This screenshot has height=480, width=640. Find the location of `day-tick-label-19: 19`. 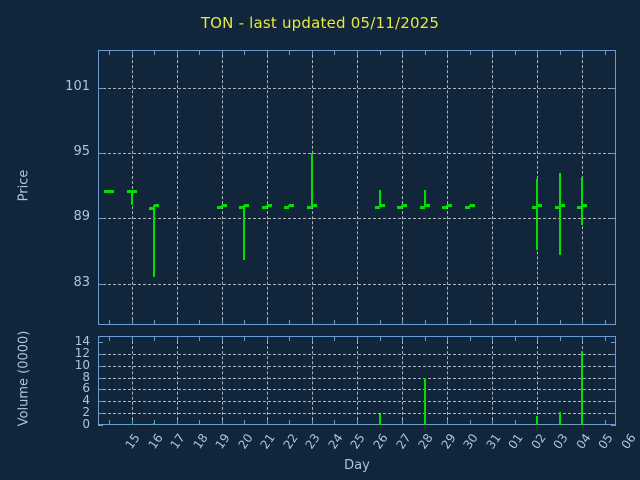

day-tick-label-19: 19 is located at coordinates (223, 441).